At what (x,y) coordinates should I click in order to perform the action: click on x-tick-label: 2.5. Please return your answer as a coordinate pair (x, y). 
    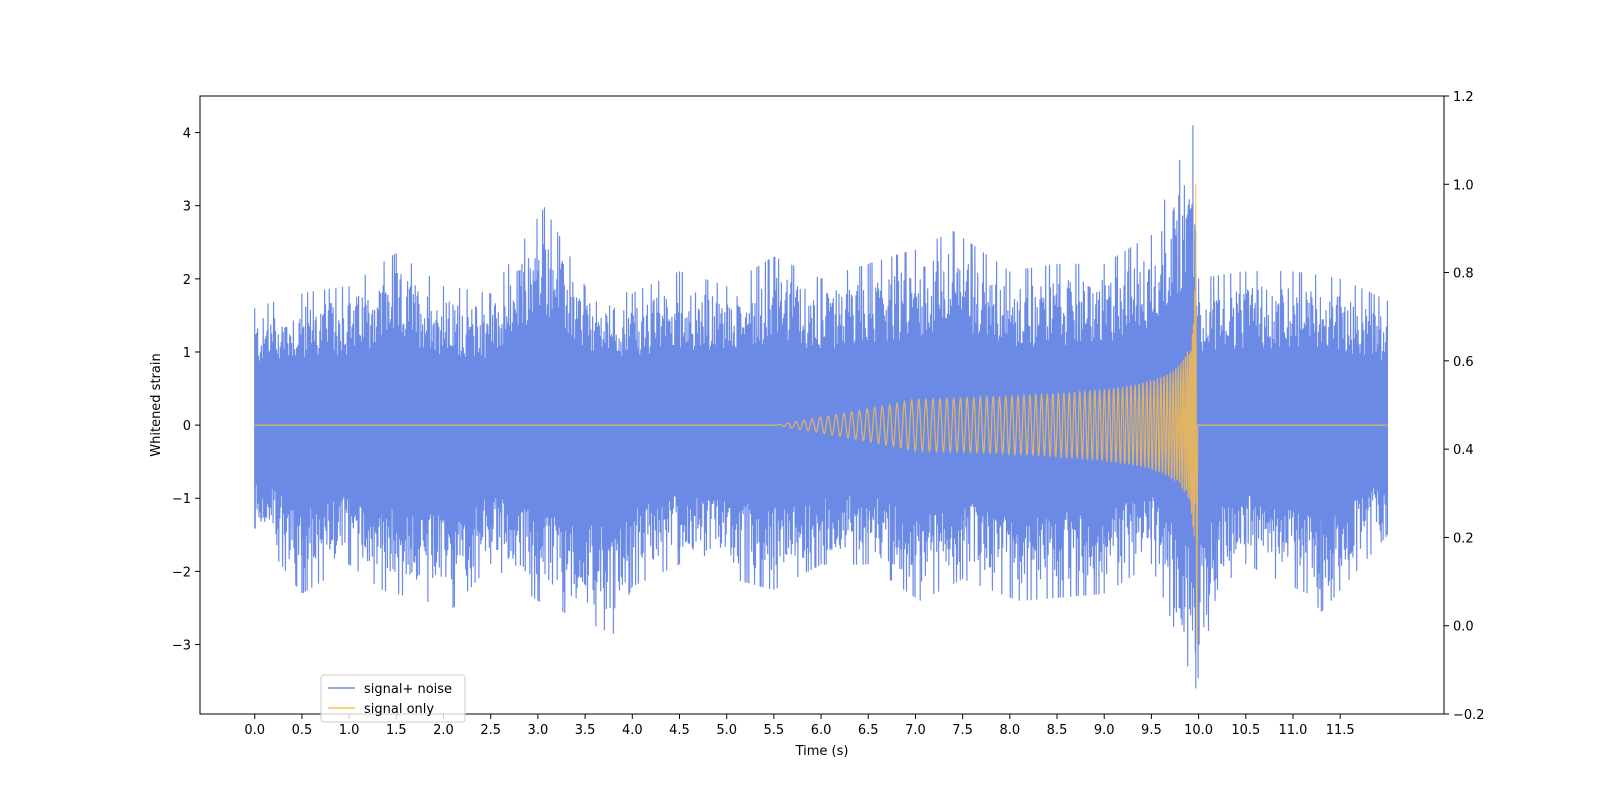
    Looking at the image, I should click on (490, 730).